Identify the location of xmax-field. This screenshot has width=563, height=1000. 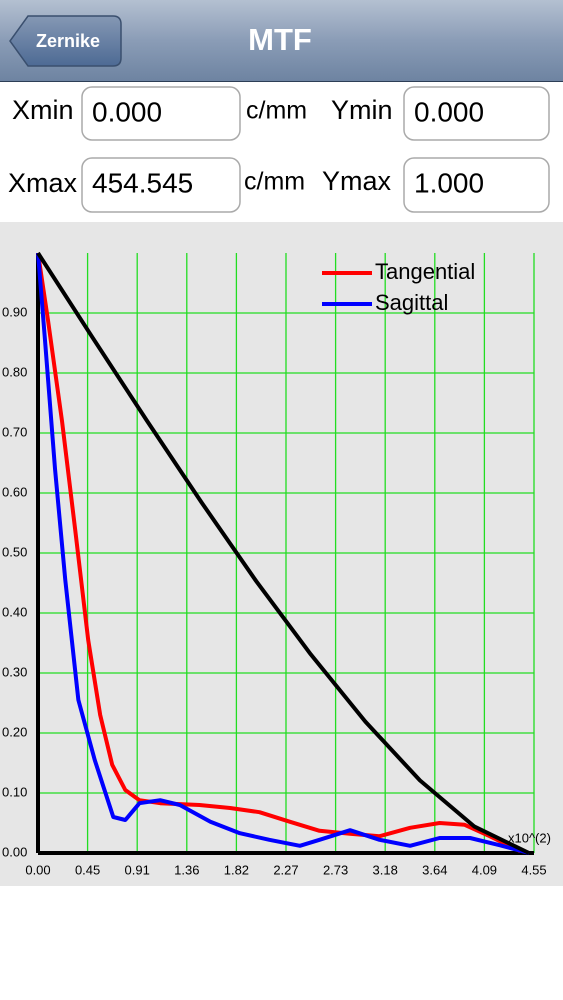
(161, 185).